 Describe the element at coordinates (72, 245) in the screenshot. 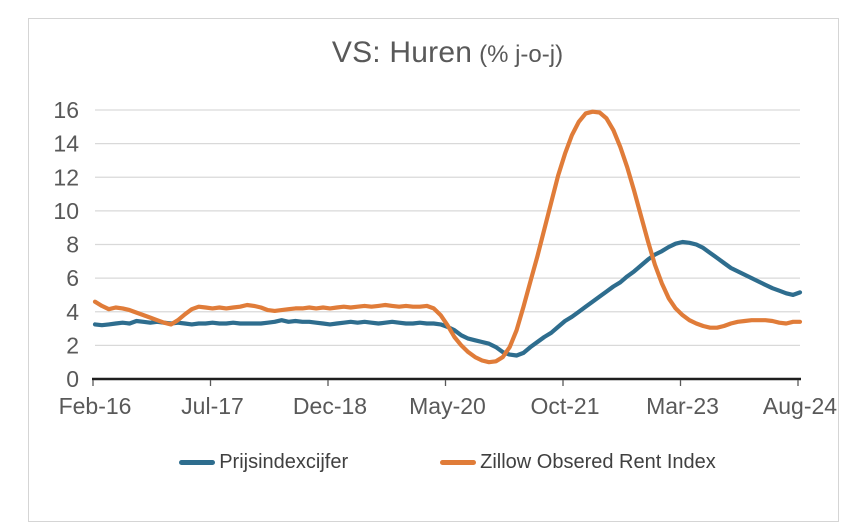

I see `y-axis-tick-label: 8` at that location.